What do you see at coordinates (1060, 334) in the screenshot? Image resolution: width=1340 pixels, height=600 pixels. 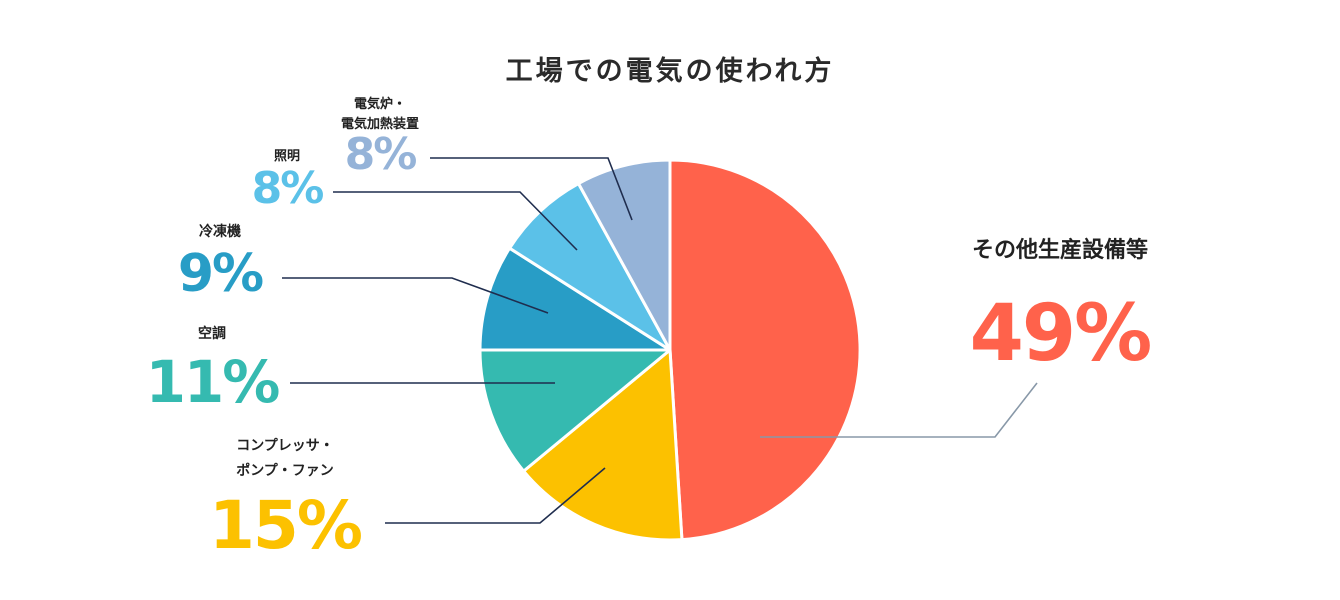 I see `slice-value-0: 49%` at bounding box center [1060, 334].